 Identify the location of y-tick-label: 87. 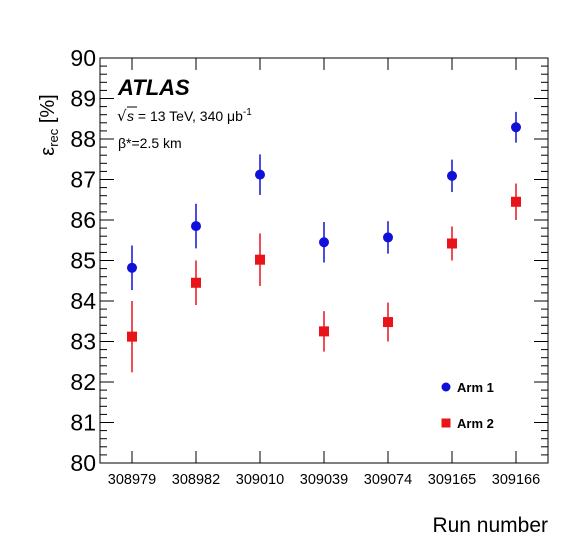
(83, 180).